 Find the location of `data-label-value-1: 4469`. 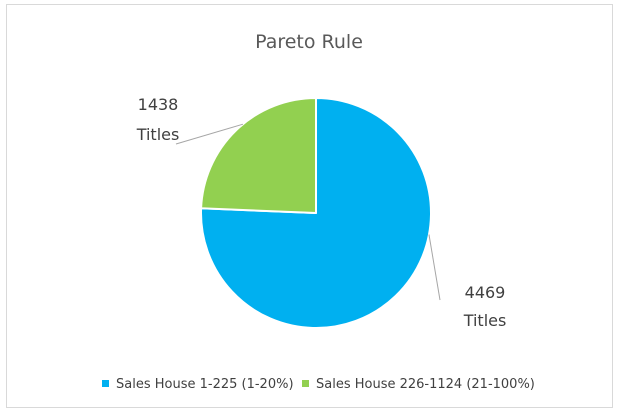

data-label-value-1: 4469 is located at coordinates (485, 292).